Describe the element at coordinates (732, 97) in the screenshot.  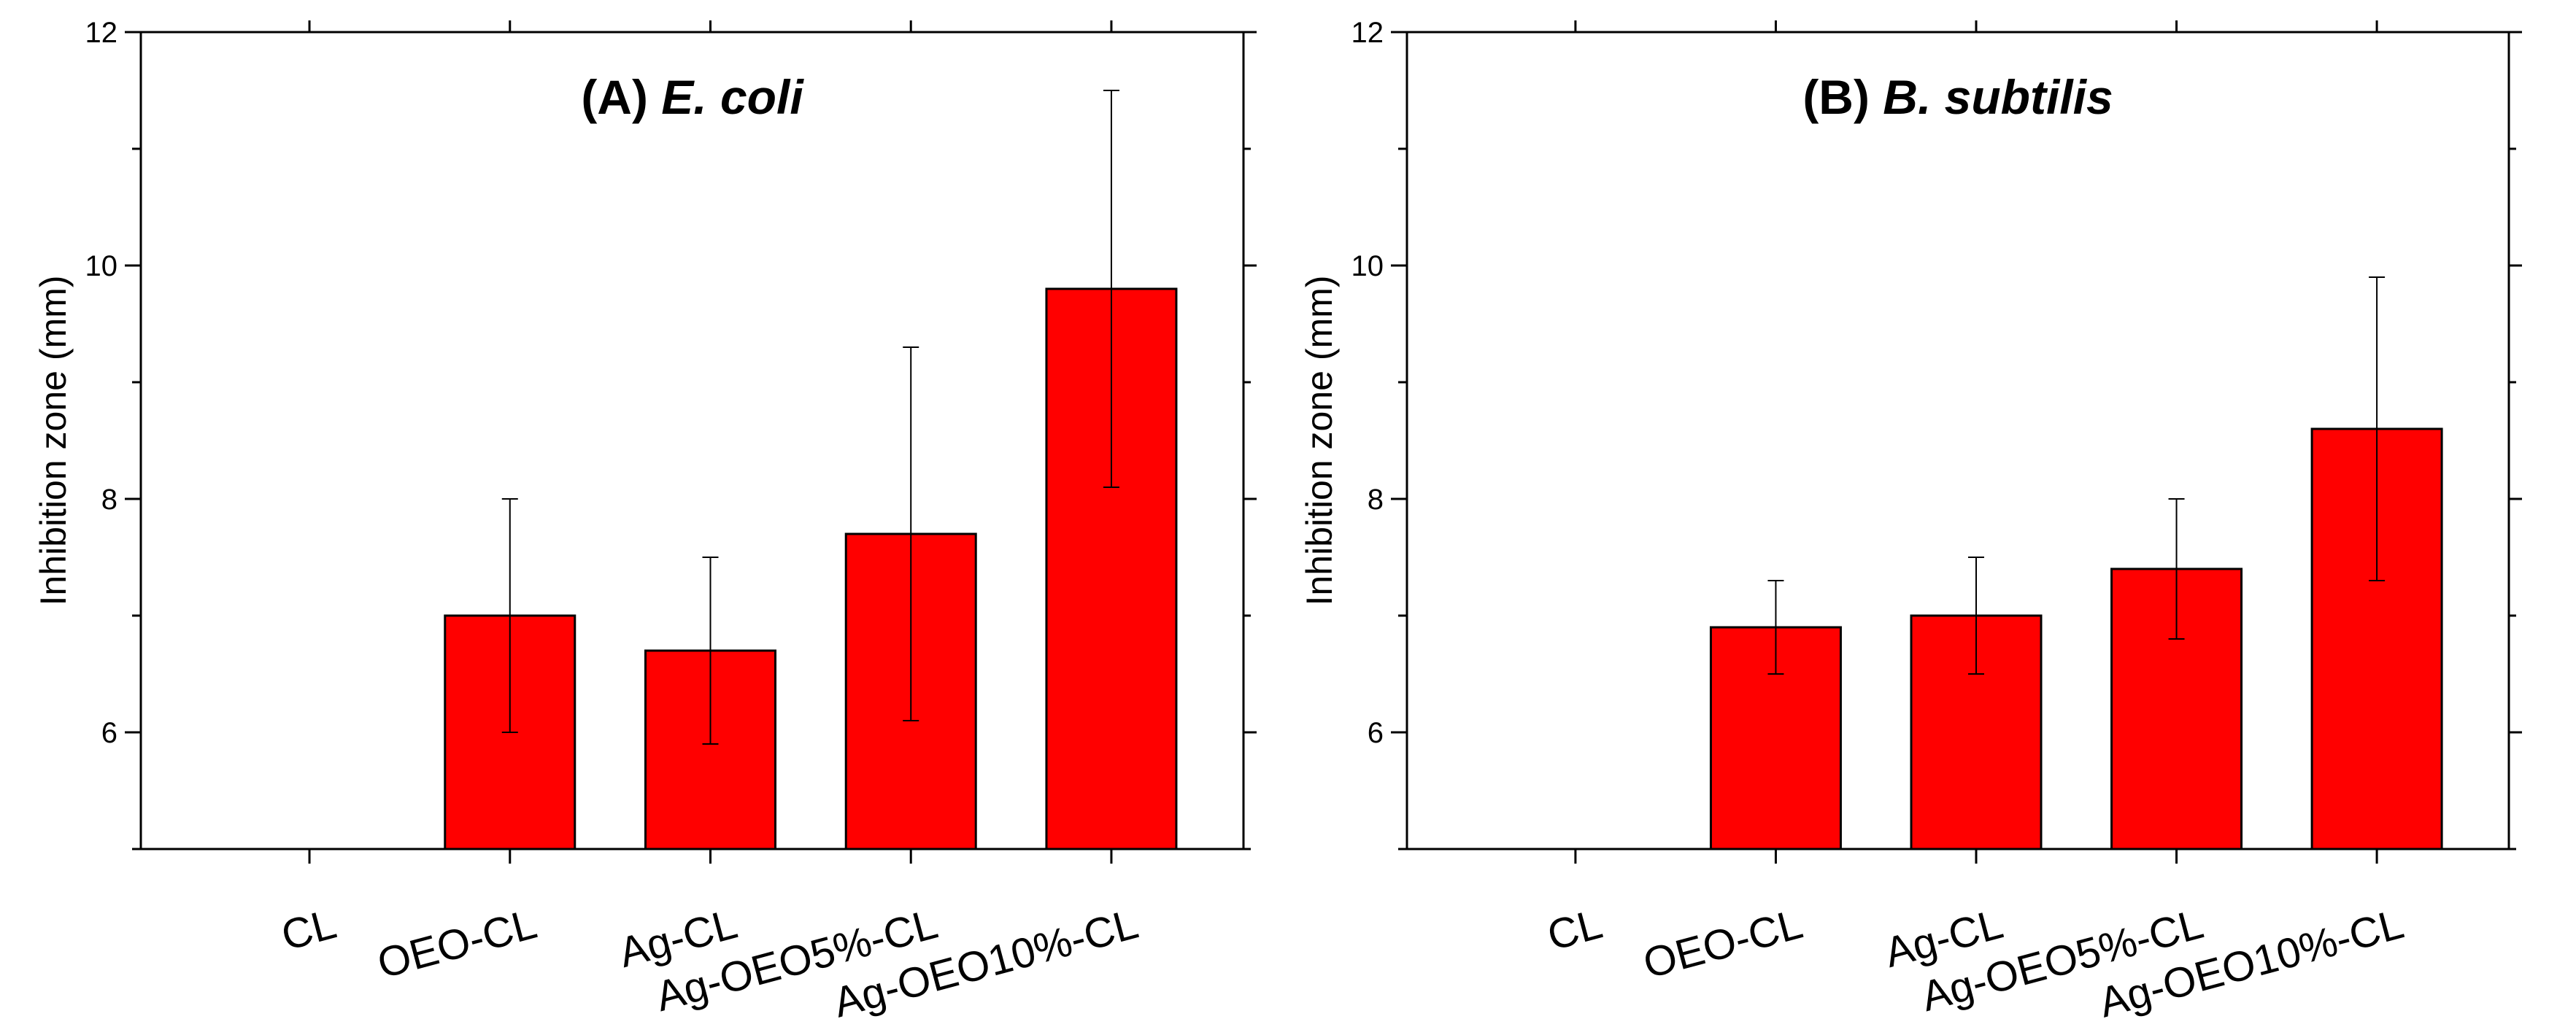
I see `title-organism: E. coli` at that location.